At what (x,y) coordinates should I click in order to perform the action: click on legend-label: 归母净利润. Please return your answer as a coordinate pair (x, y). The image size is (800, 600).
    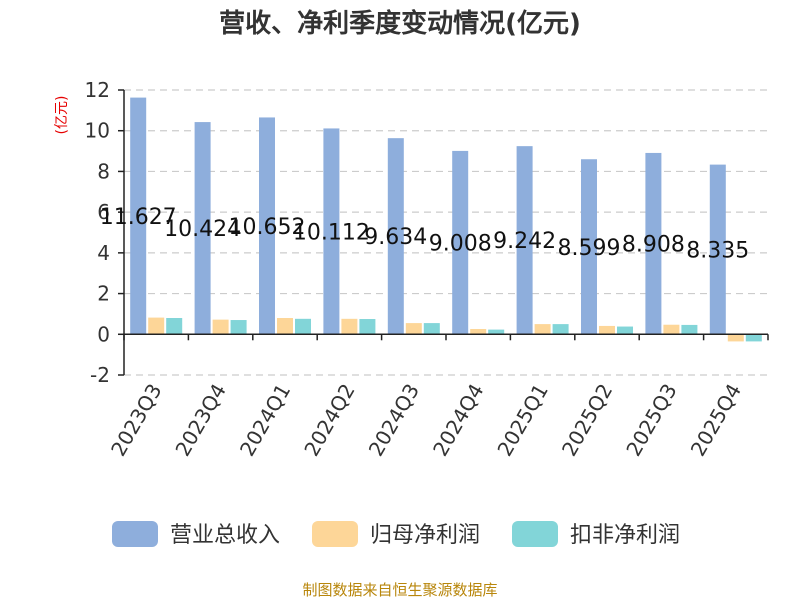
    Looking at the image, I should click on (425, 535).